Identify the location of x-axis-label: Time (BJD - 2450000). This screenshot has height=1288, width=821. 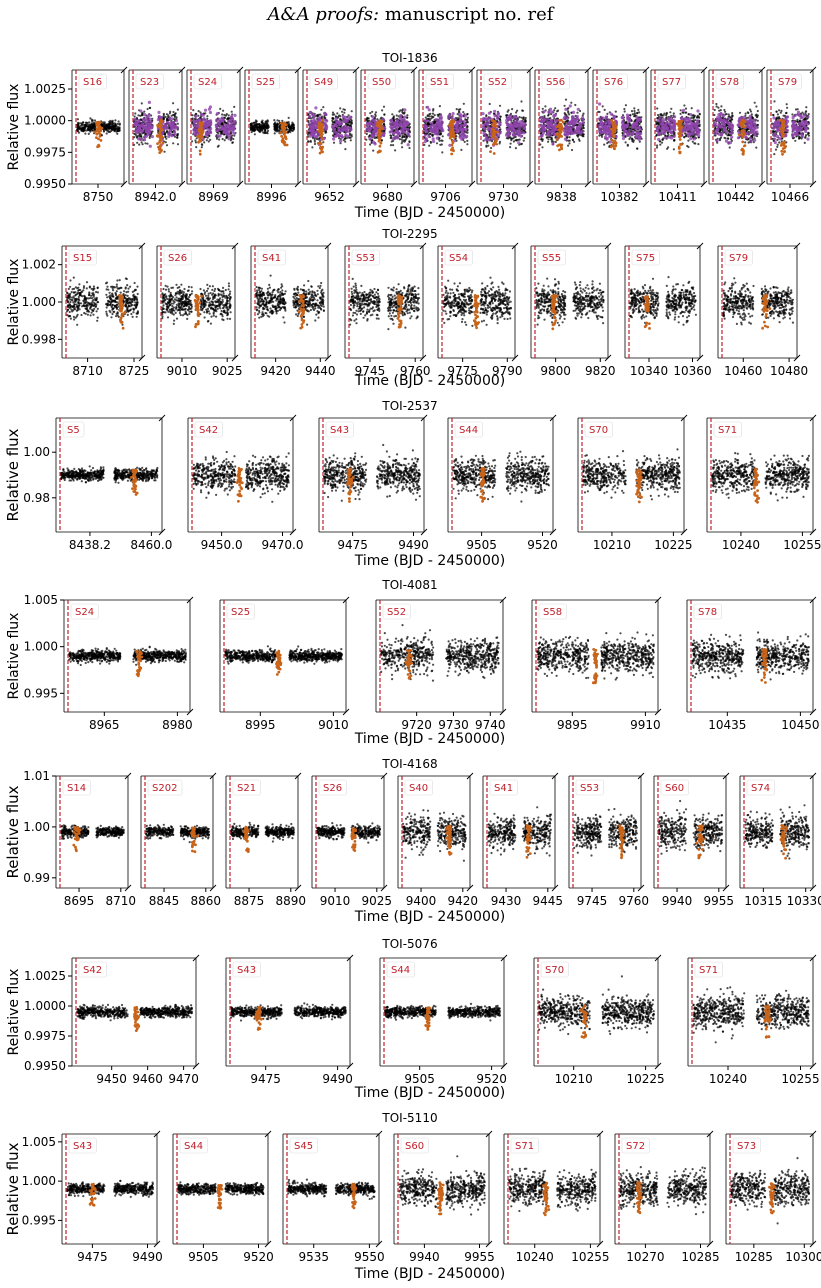
(429, 213).